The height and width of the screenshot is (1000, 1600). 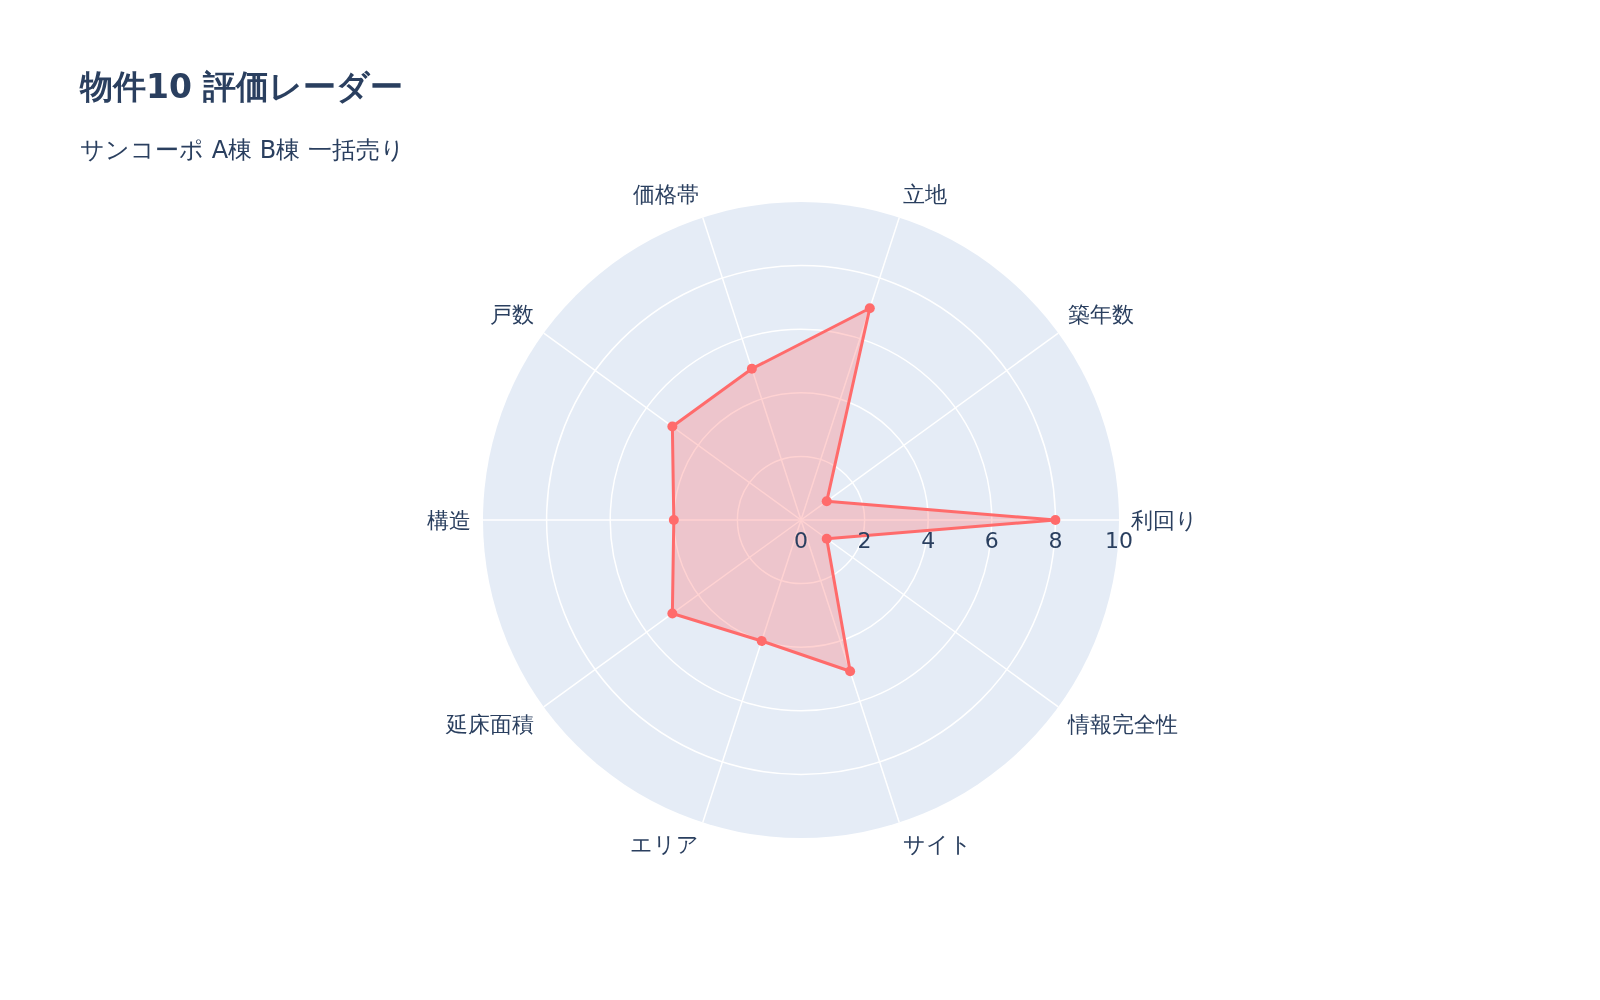 I want to click on spoke-label: 価格帯, so click(x=666, y=195).